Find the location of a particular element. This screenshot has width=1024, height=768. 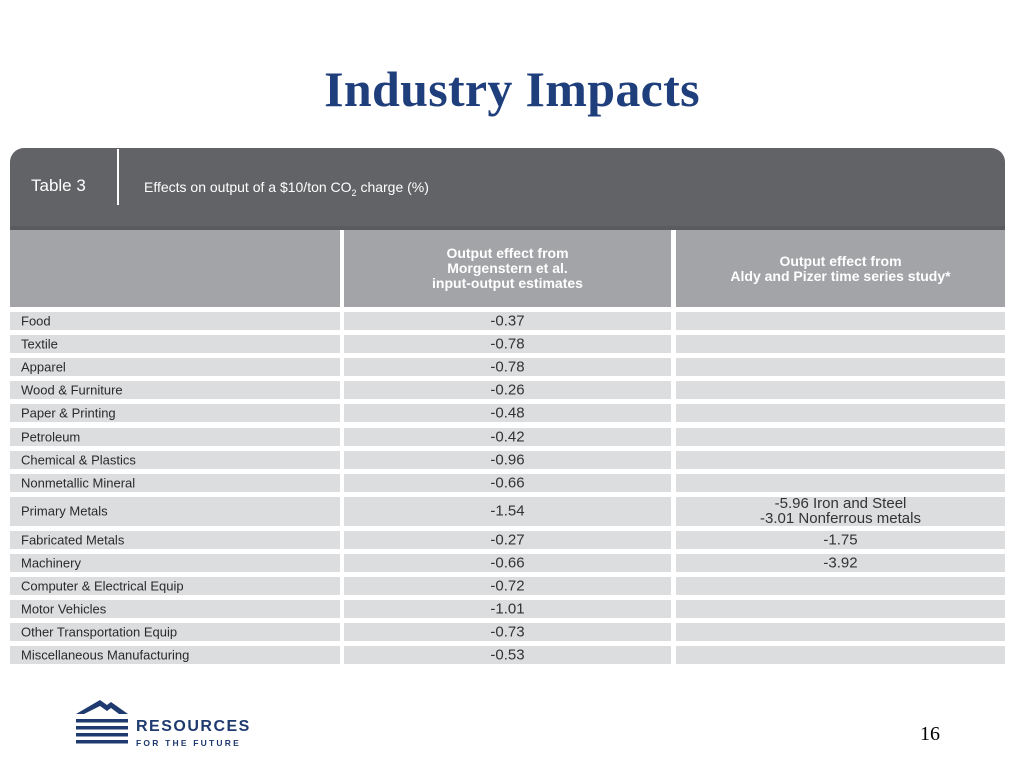

industry-cell: Chemical & Plastics is located at coordinates (175, 459).